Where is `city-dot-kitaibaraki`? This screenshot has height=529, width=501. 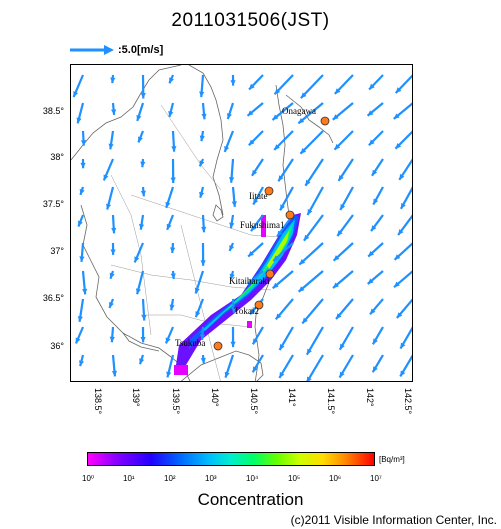
city-dot-kitaibaraki is located at coordinates (270, 274).